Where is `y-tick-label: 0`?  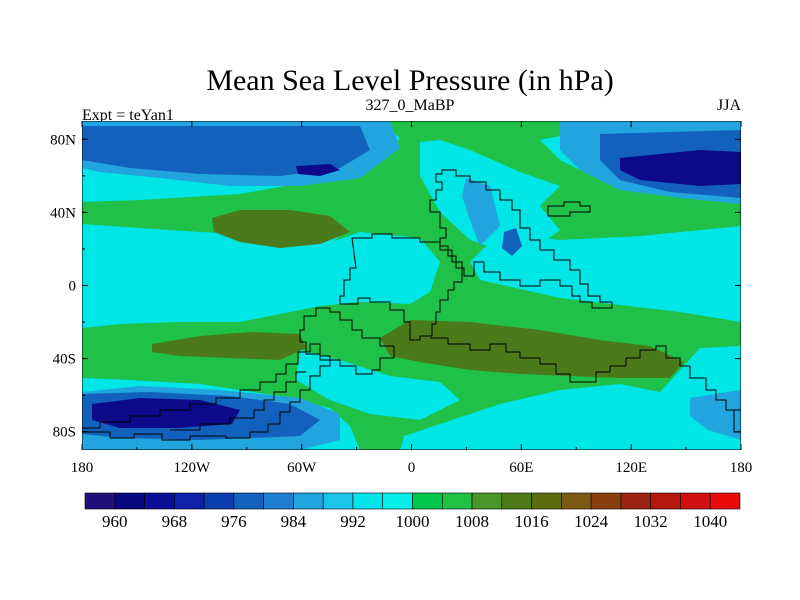
y-tick-label: 0 is located at coordinates (73, 287).